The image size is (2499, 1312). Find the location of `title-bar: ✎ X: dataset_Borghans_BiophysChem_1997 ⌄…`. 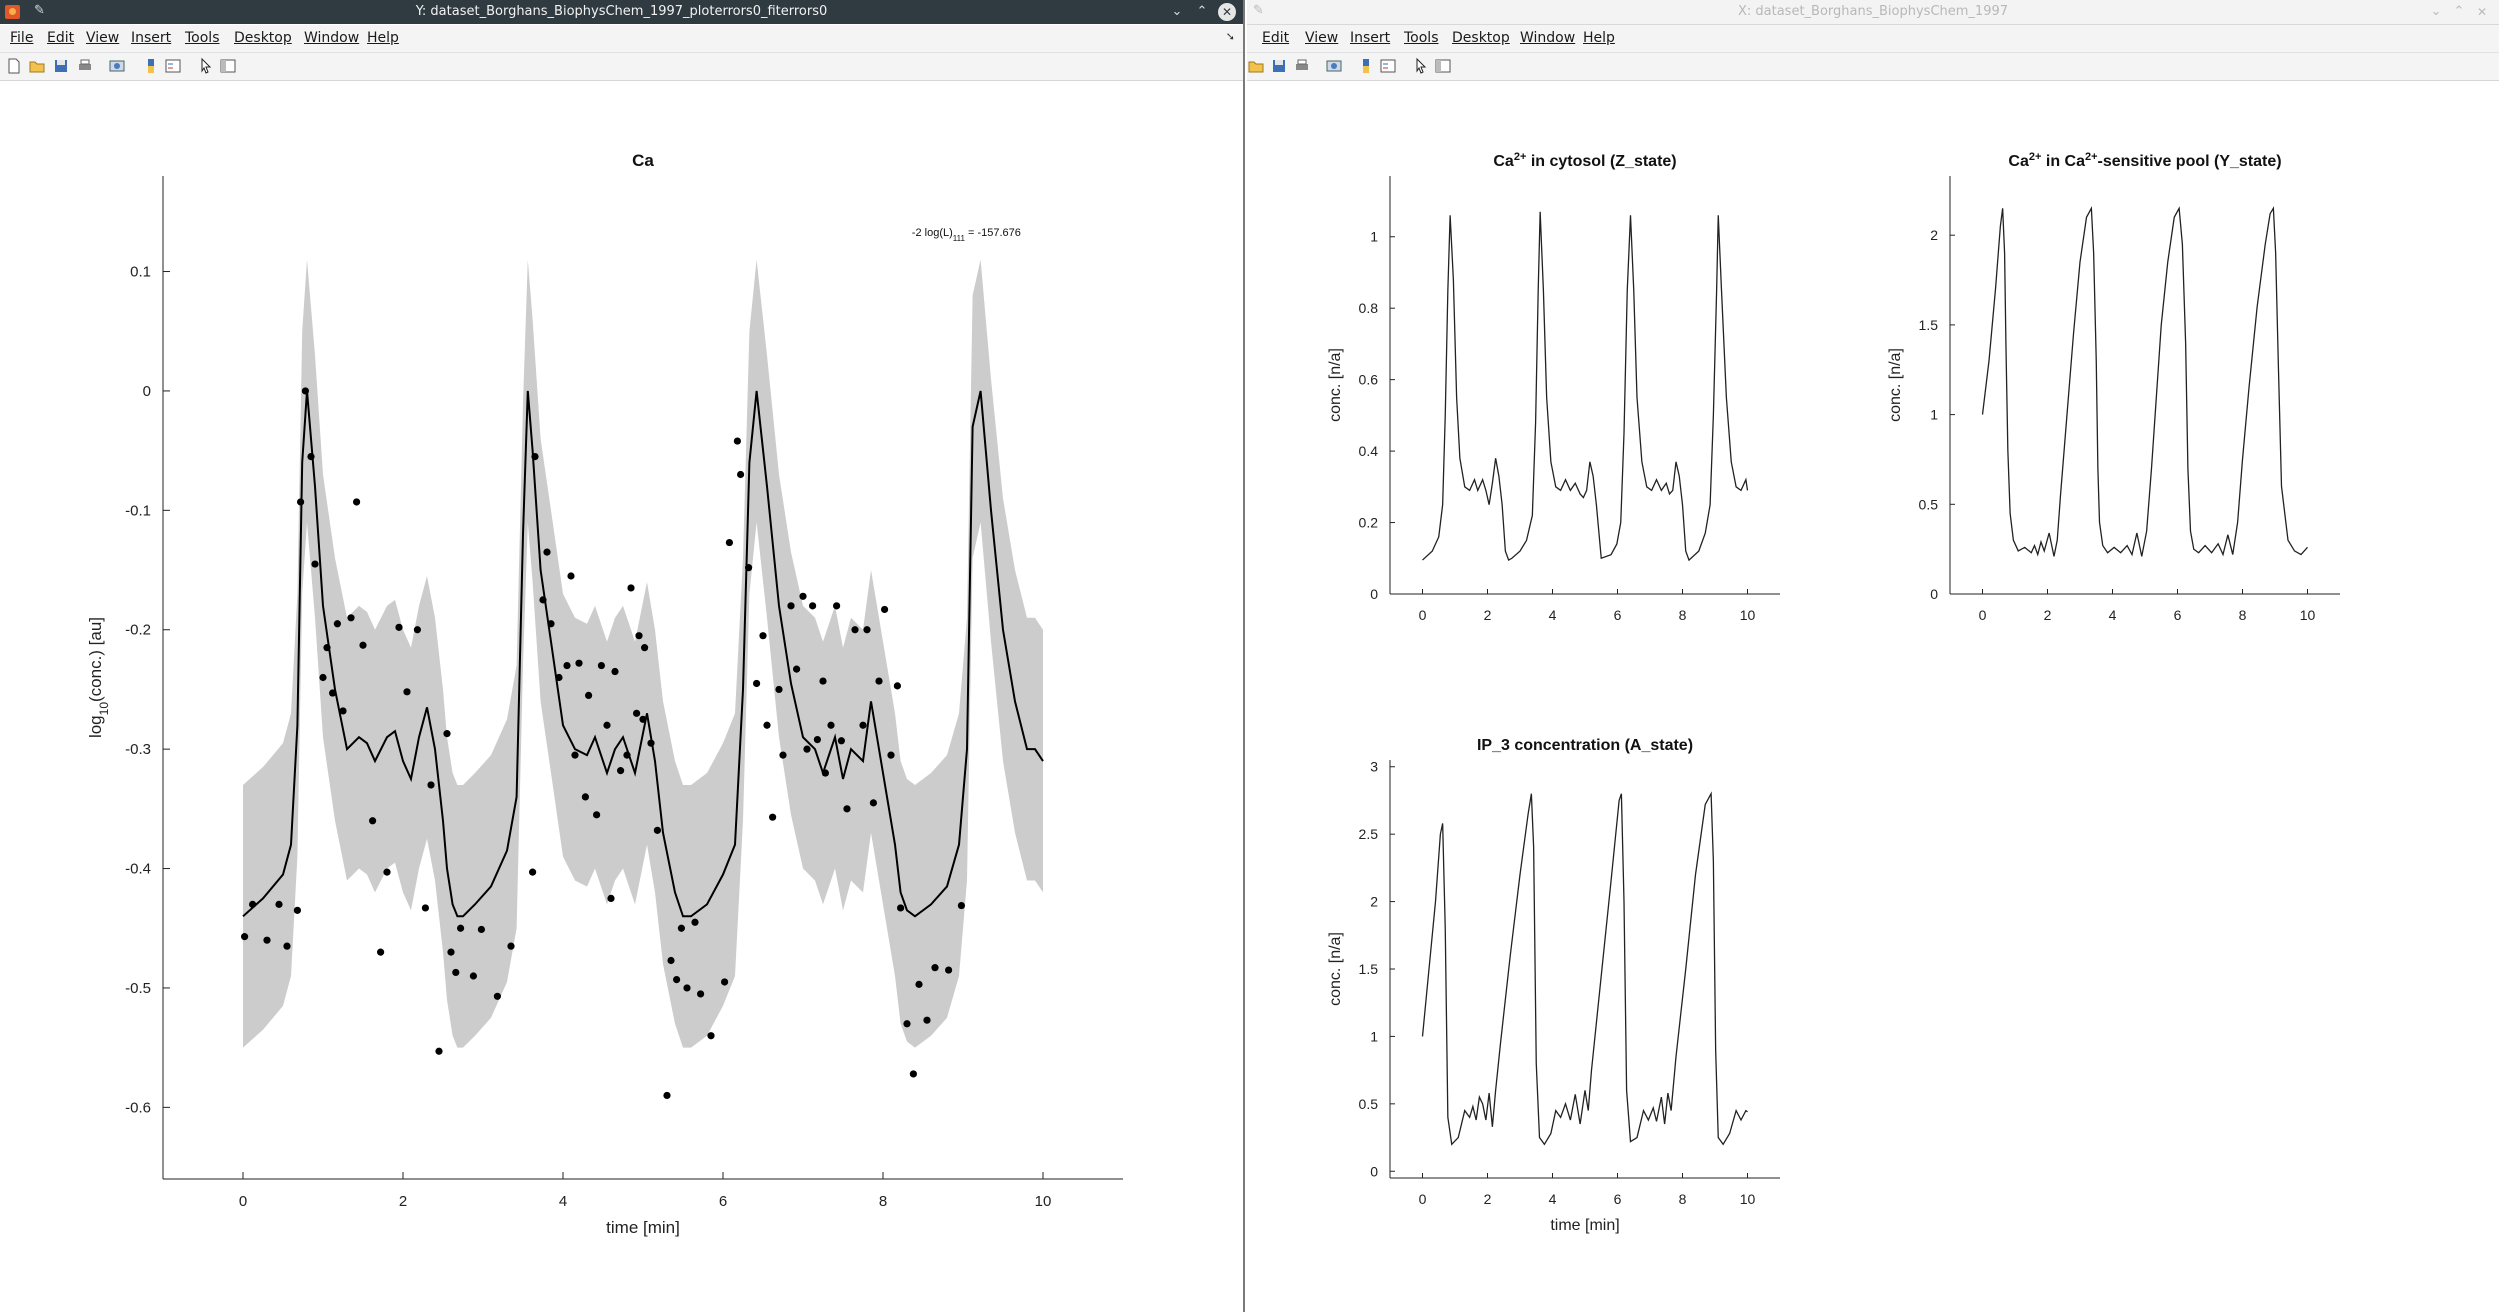

title-bar: ✎ X: dataset_Borghans_BiophysChem_1997 ⌄… is located at coordinates (1873, 12).